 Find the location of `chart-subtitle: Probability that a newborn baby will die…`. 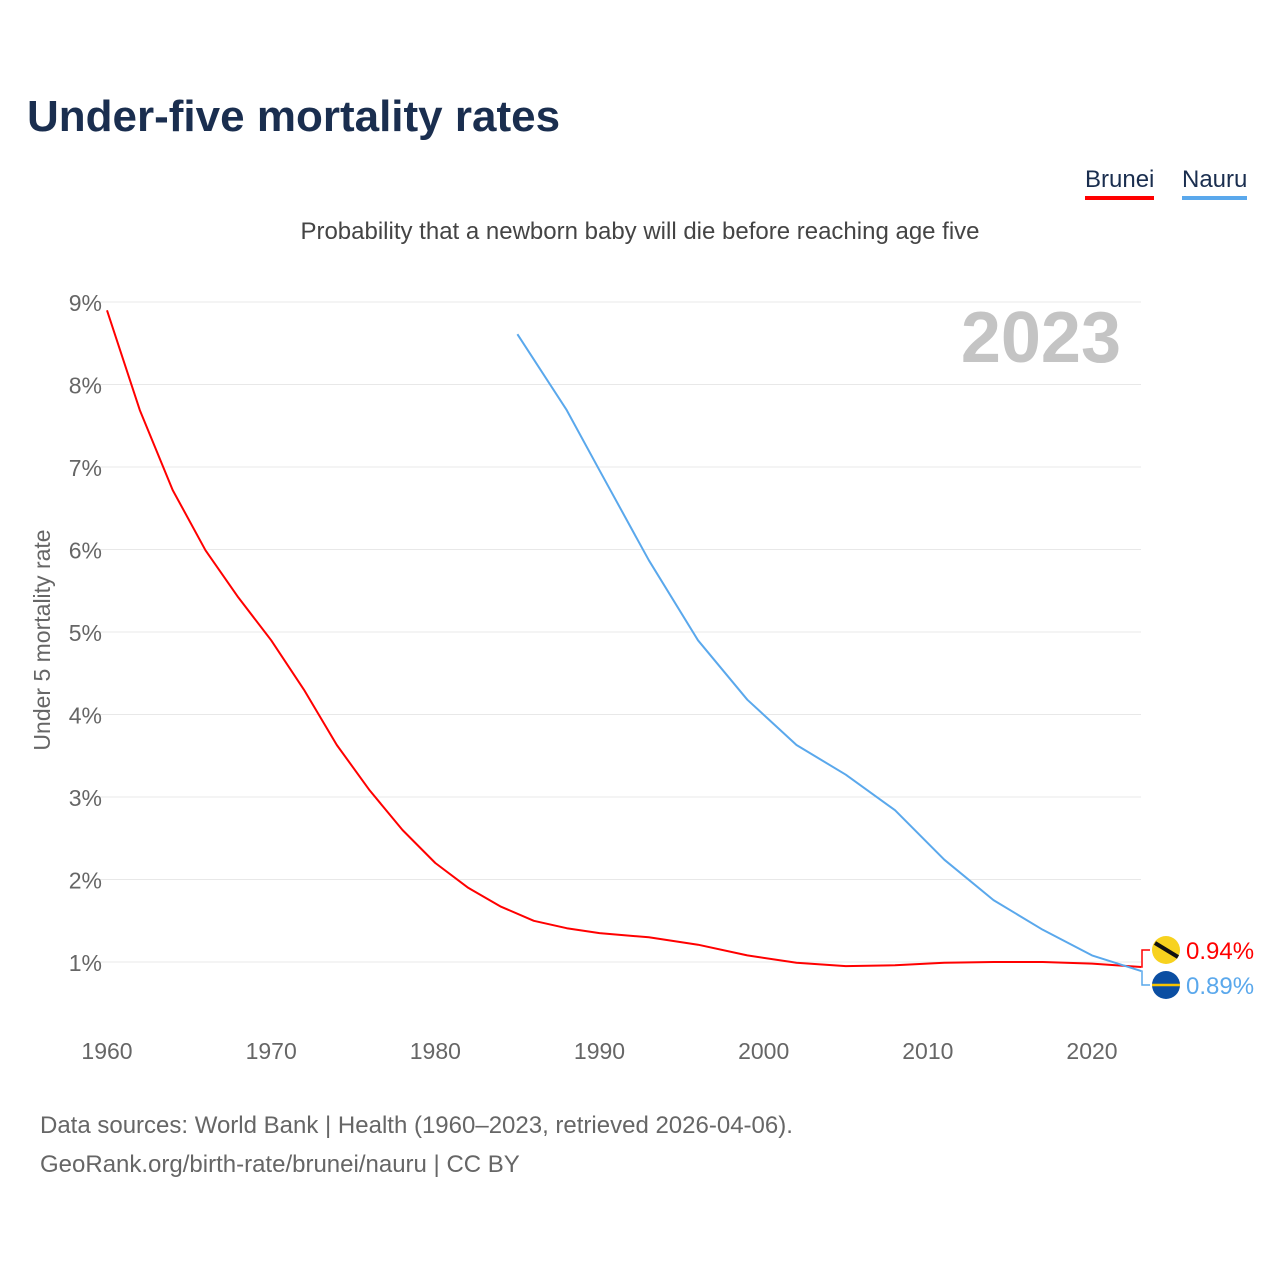

chart-subtitle: Probability that a newborn baby will die… is located at coordinates (640, 231).